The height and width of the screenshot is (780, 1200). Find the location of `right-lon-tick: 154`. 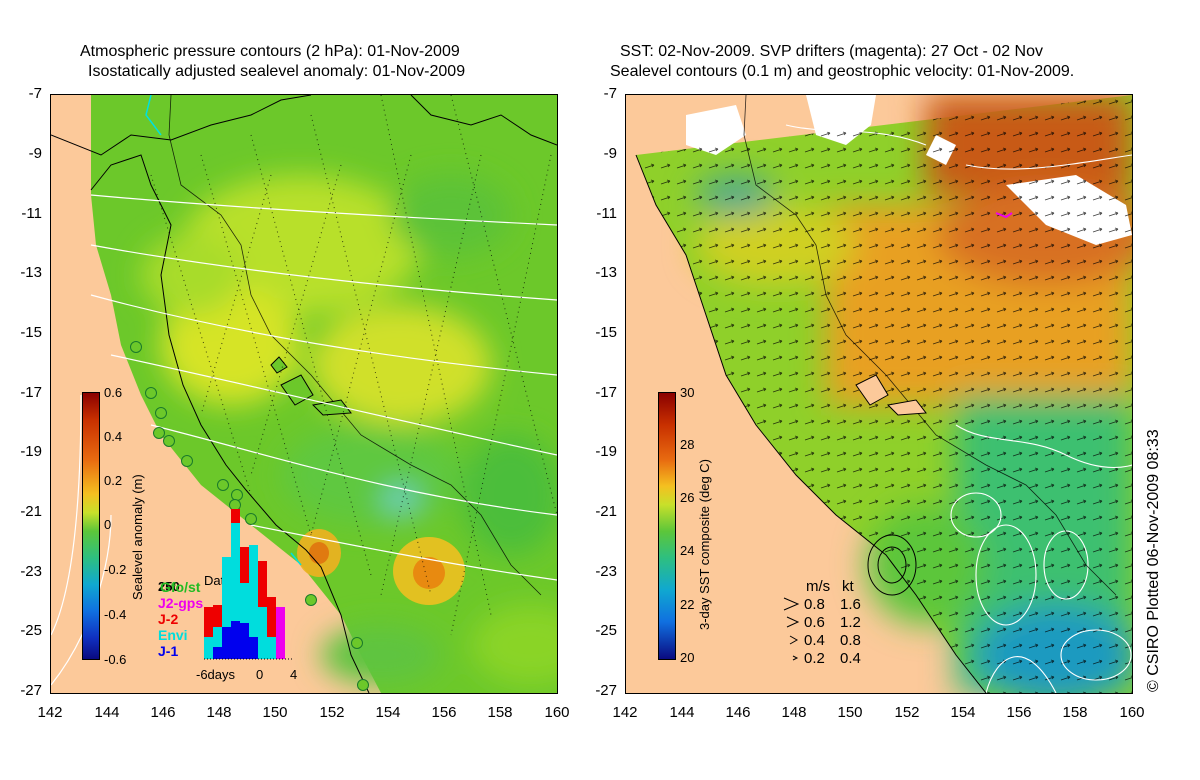

right-lon-tick: 154 is located at coordinates (963, 712).